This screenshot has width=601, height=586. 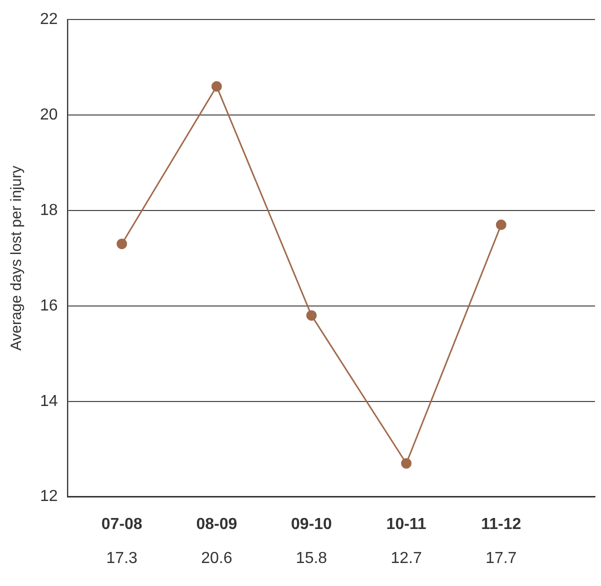 I want to click on data-label: 17.3, so click(x=122, y=559).